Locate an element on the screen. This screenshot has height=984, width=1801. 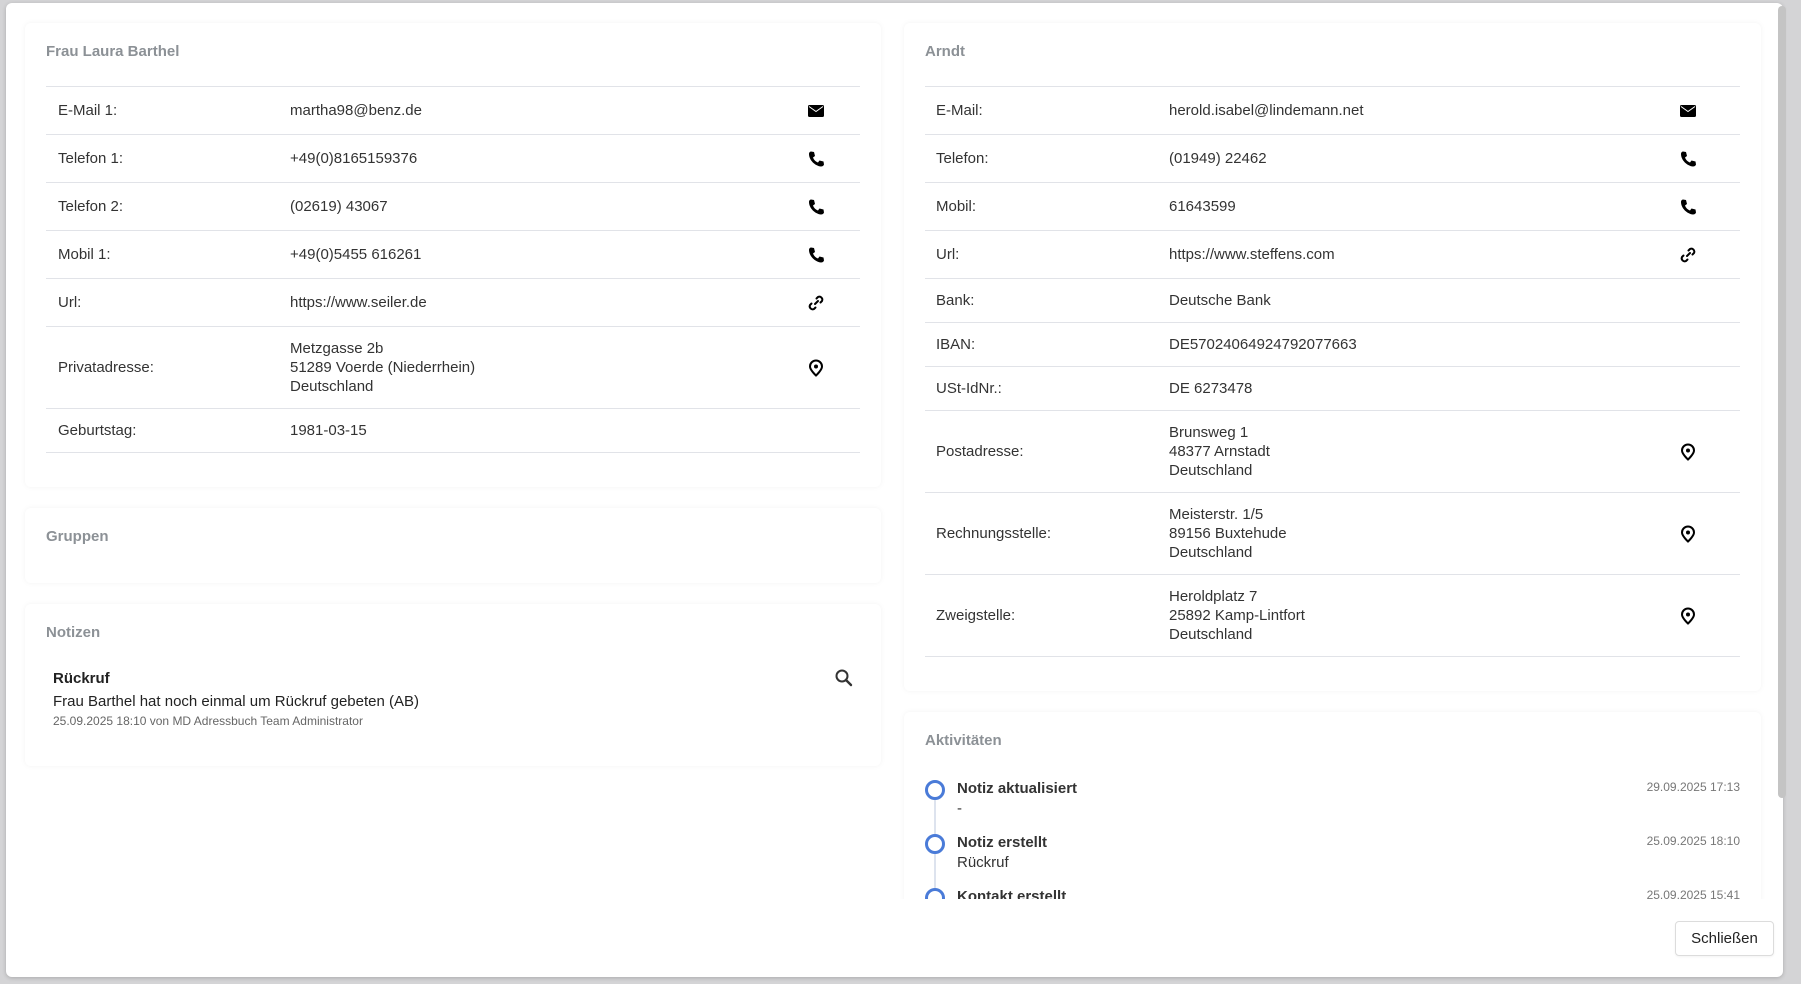
detail-row: E-Mail: herold.isabel@lindemann.net is located at coordinates (1332, 111).